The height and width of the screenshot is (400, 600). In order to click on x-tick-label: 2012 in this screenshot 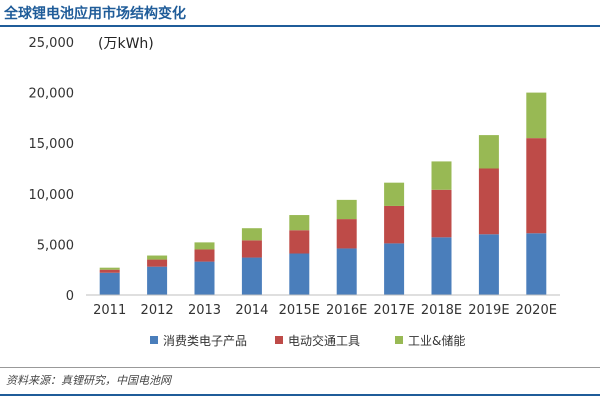, I will do `click(157, 310)`.